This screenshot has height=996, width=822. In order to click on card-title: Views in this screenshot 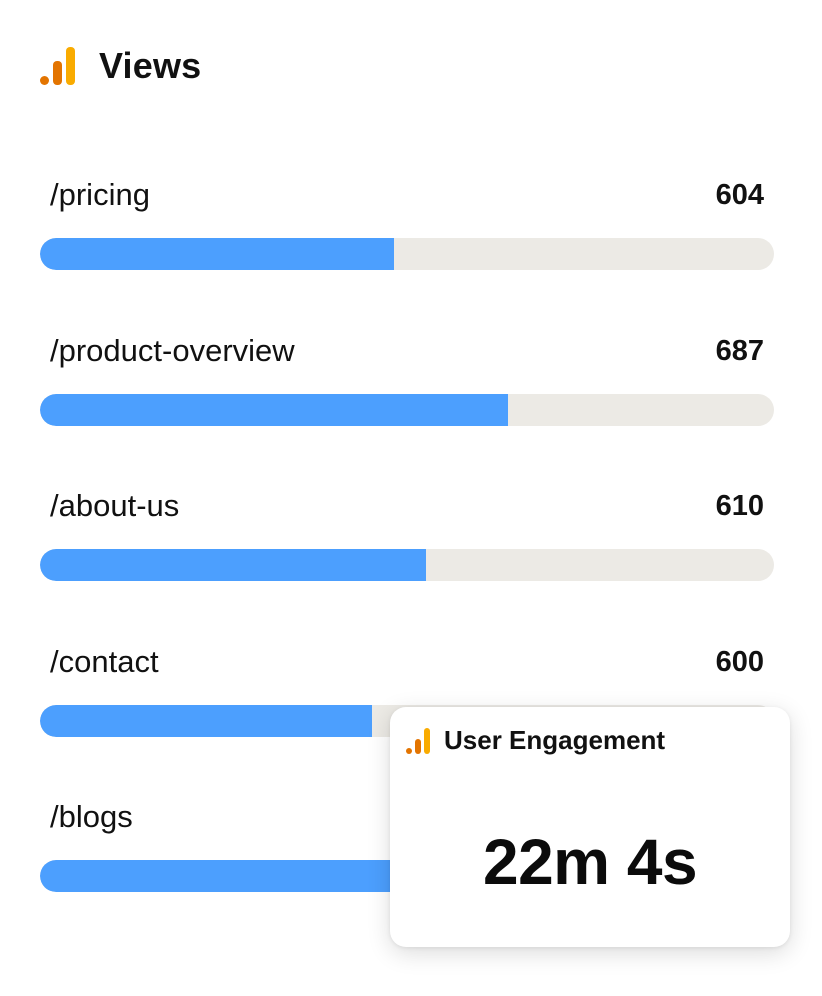, I will do `click(150, 65)`.